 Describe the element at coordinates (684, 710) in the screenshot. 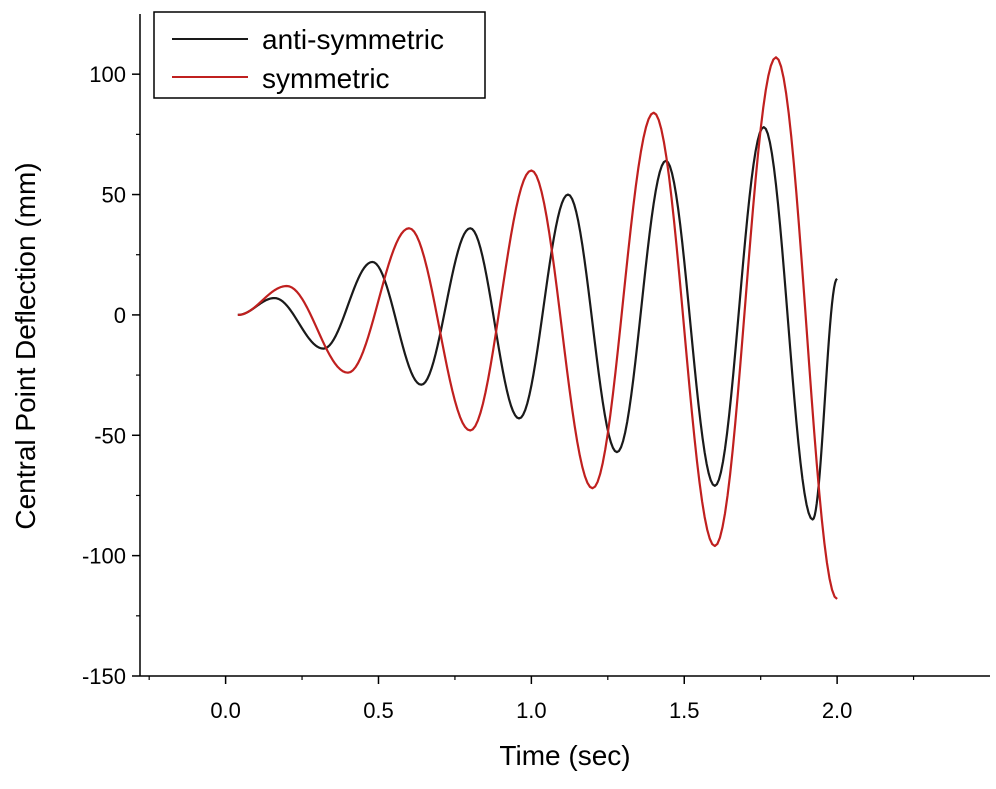

I see `x-tick-label: 1.5` at that location.